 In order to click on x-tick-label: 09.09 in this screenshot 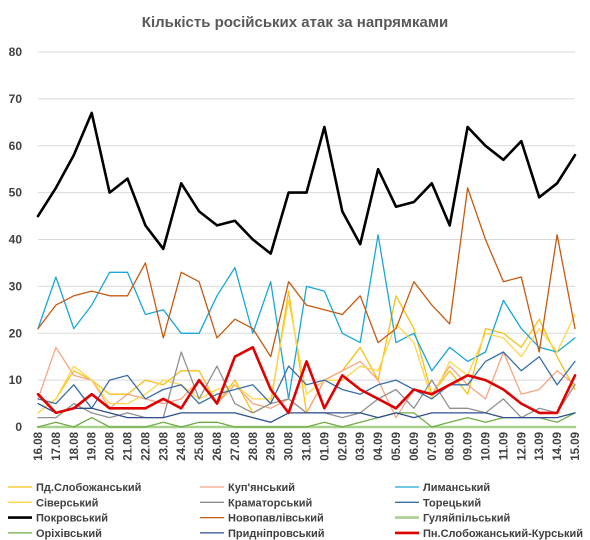, I will do `click(469, 446)`.